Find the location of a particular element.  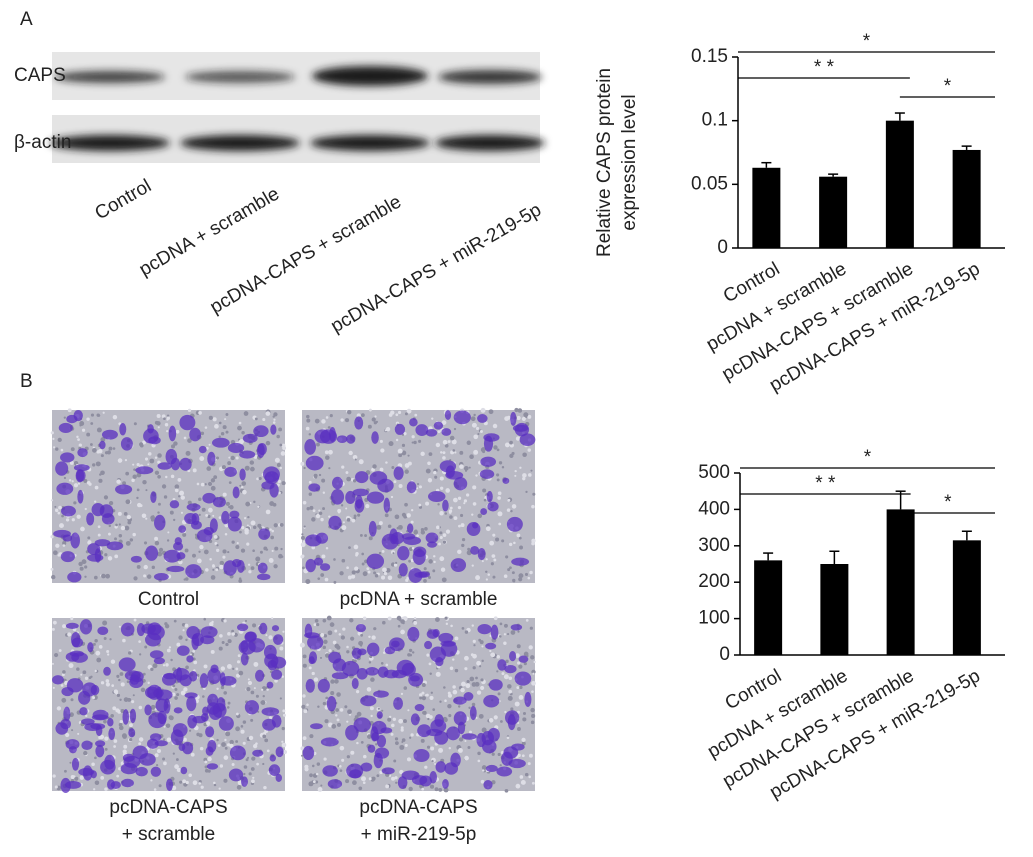

lane-label: pcDNA + scramble is located at coordinates (209, 231).